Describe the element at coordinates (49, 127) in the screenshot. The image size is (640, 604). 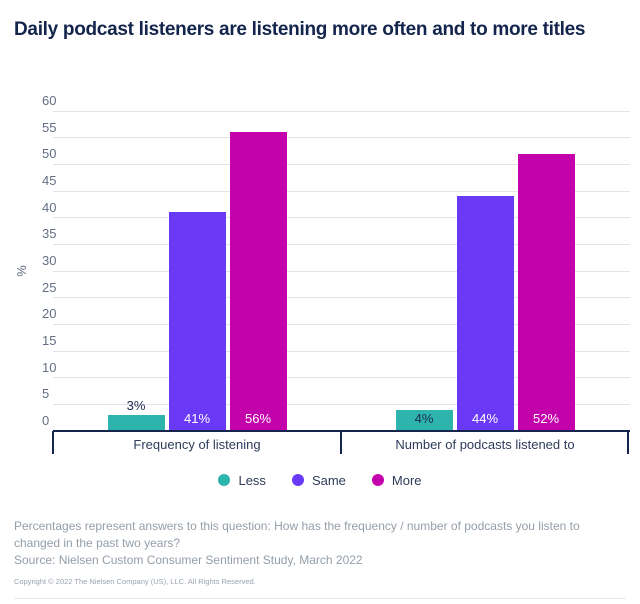
I see `y-tick-label: 55` at that location.